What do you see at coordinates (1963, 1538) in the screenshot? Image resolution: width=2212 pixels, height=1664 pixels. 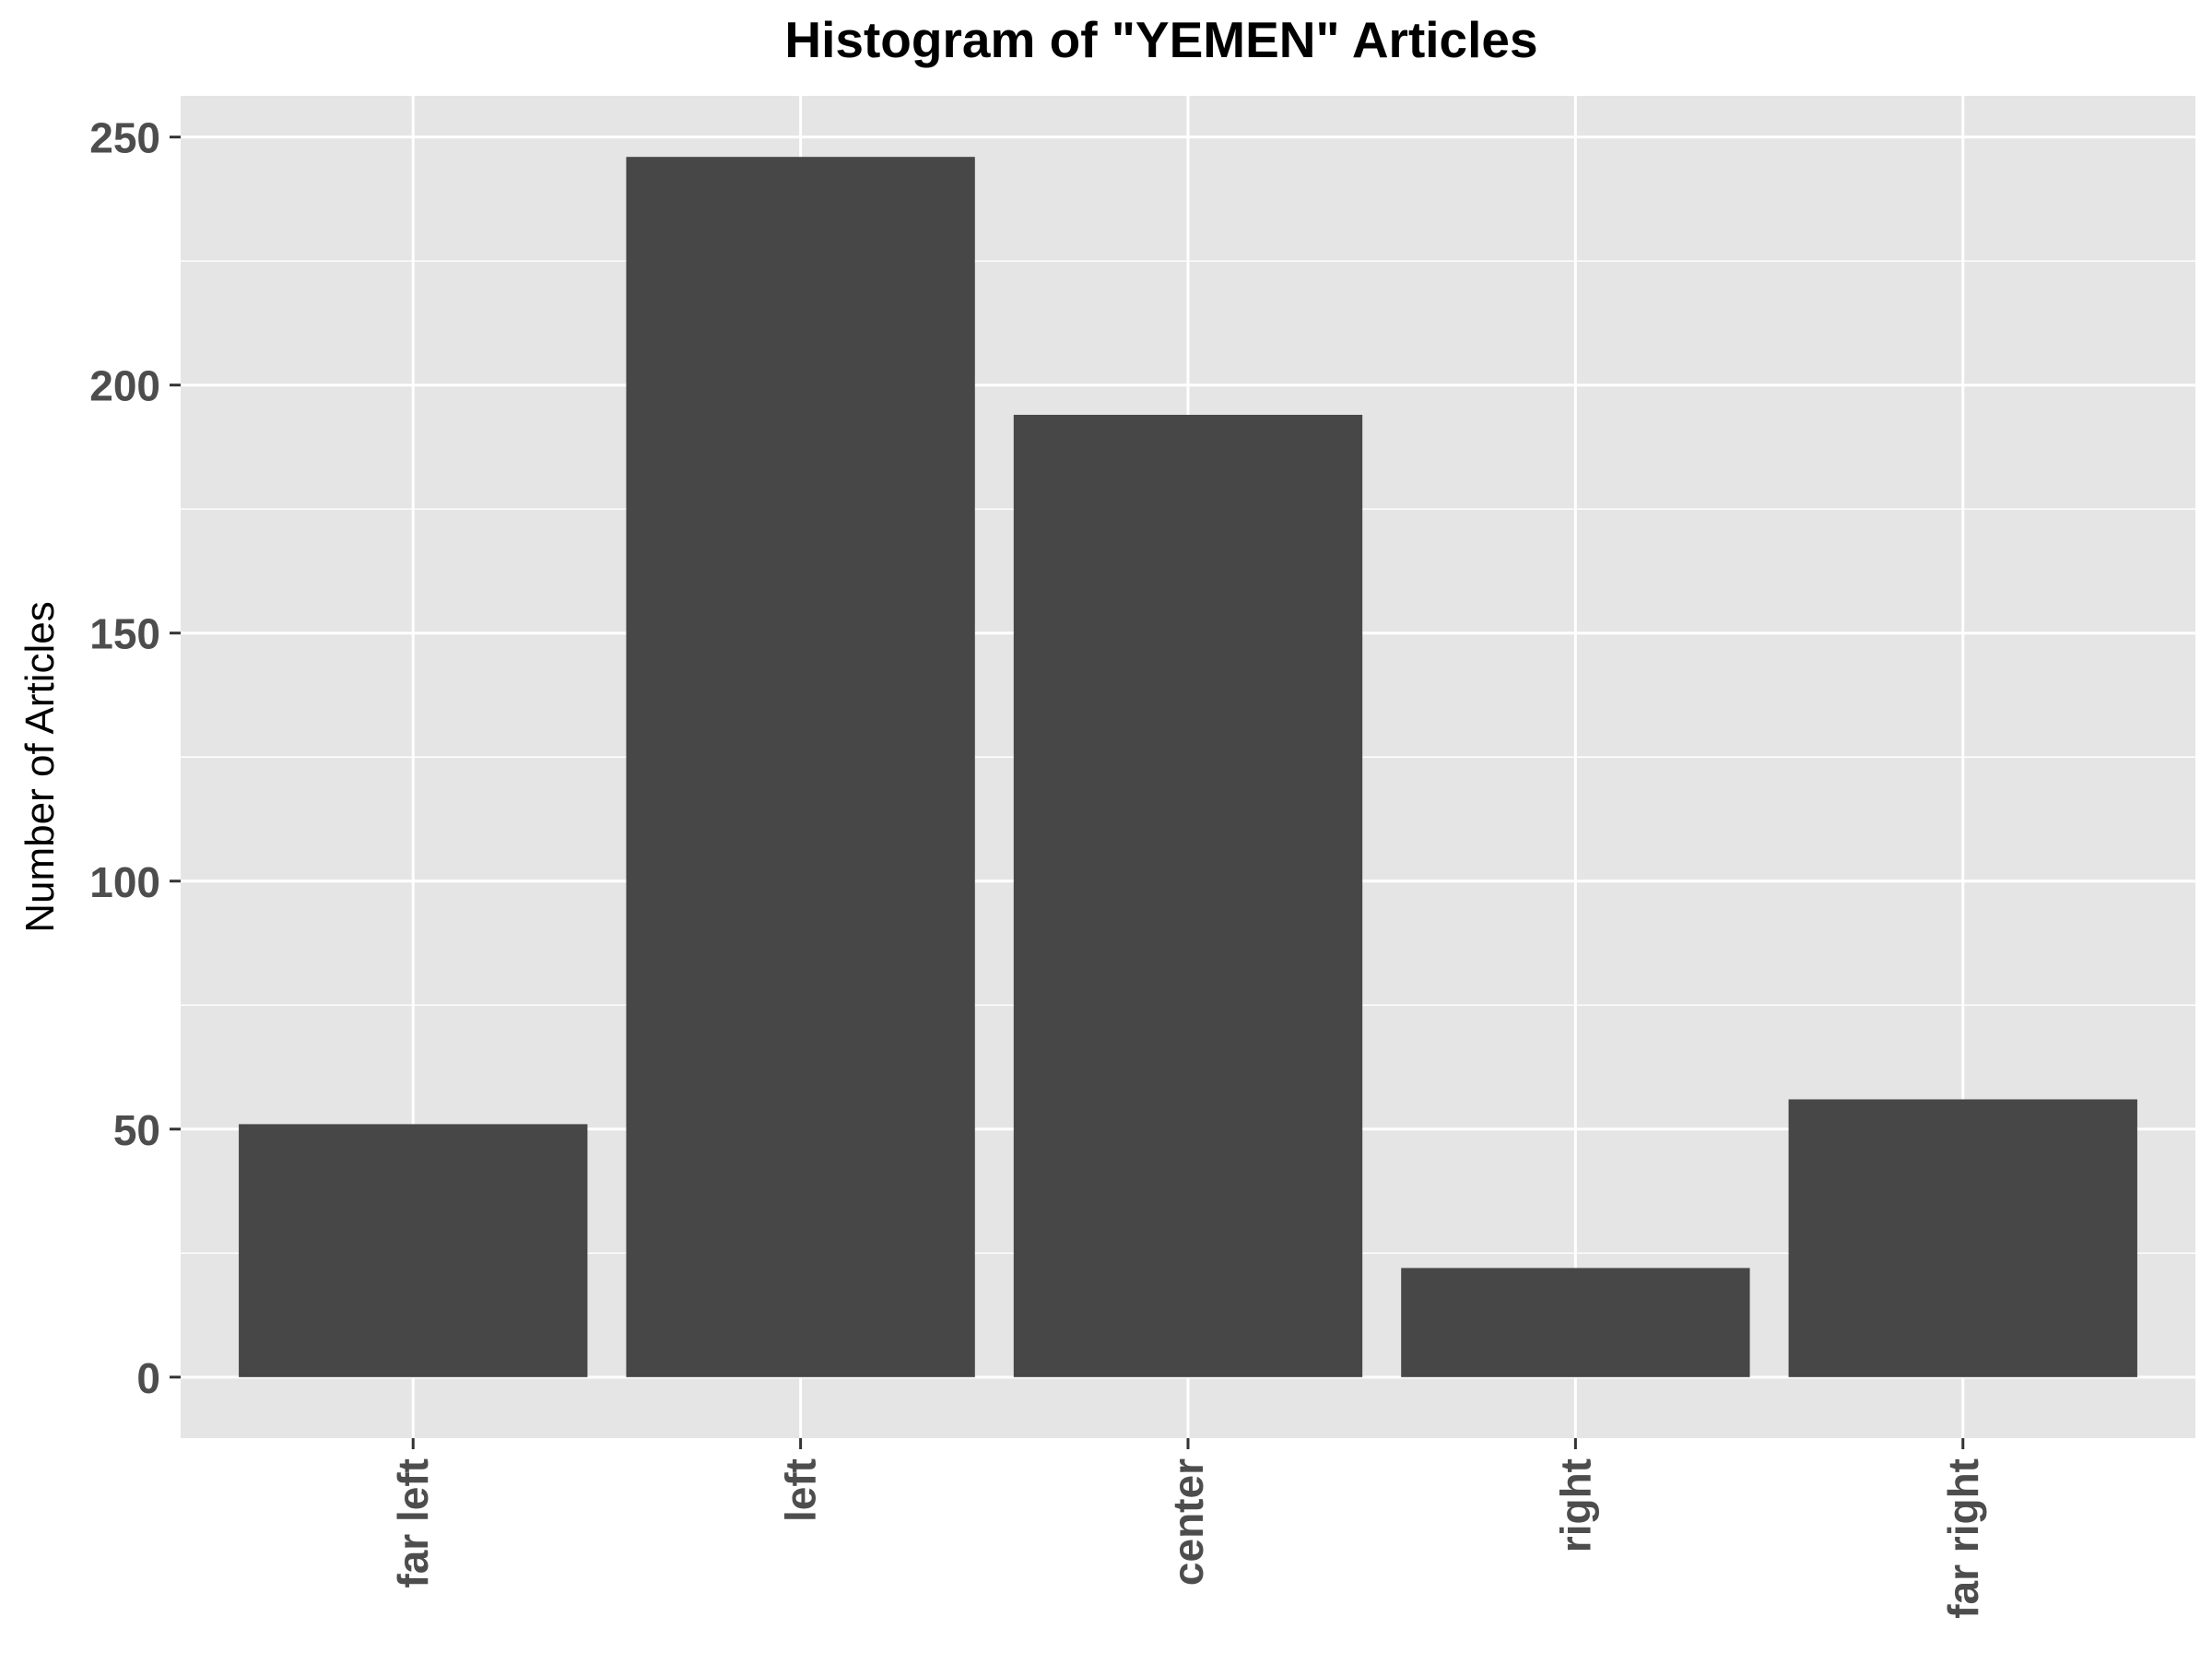 I see `x-tick-label: far right` at bounding box center [1963, 1538].